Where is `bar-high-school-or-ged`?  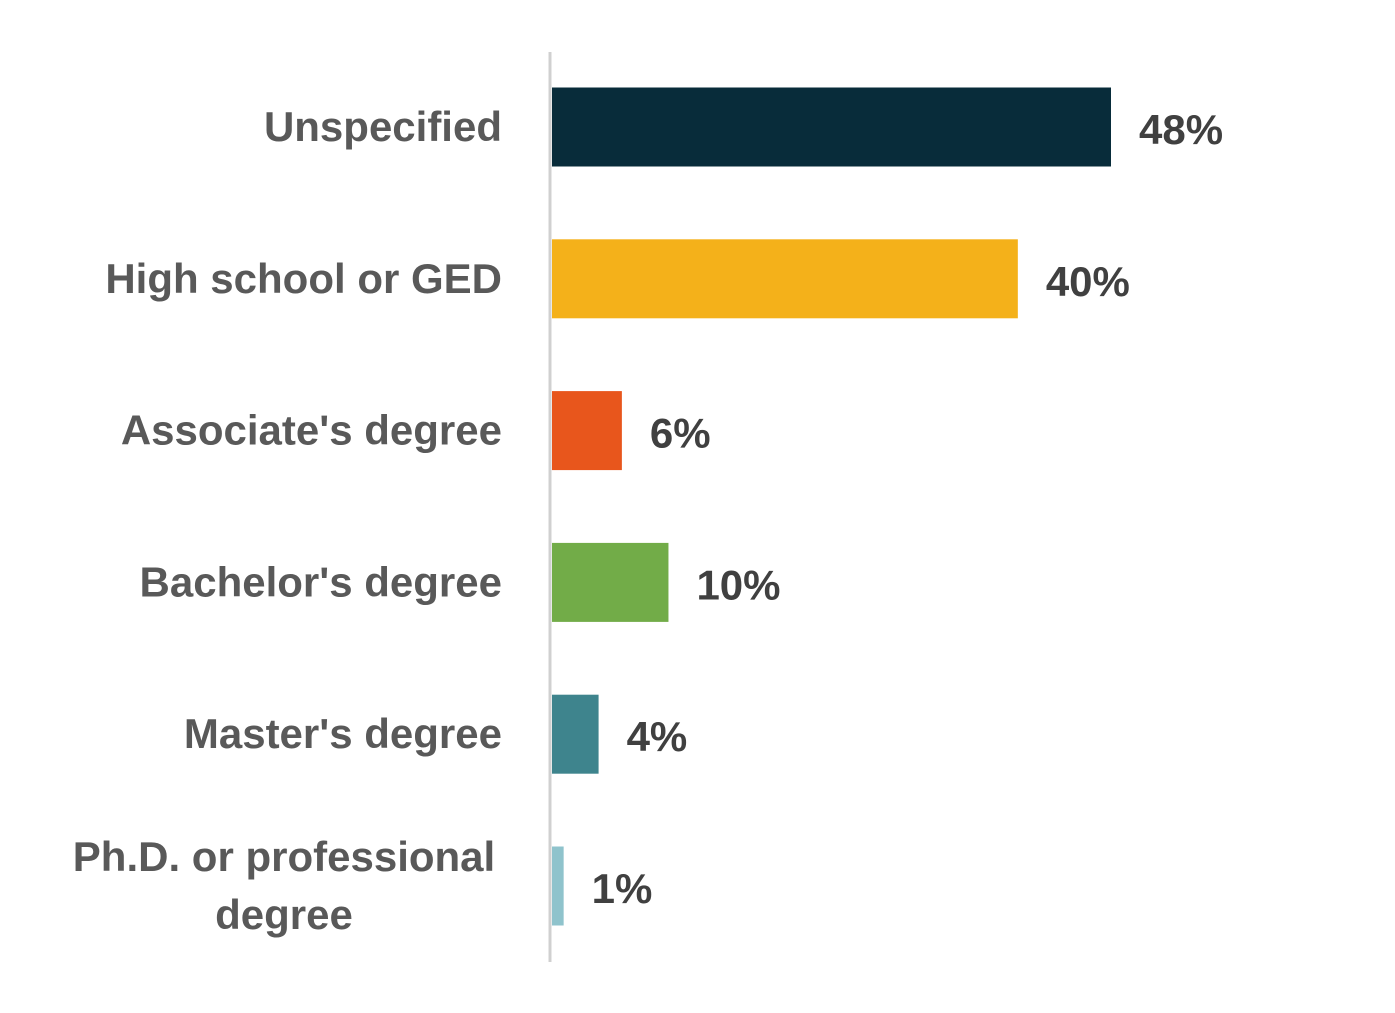
bar-high-school-or-ged is located at coordinates (785, 279).